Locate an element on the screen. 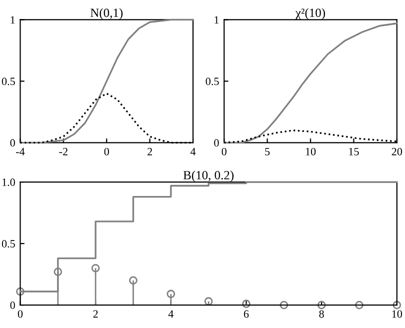  chart-title: χ²(10) is located at coordinates (310, 14).